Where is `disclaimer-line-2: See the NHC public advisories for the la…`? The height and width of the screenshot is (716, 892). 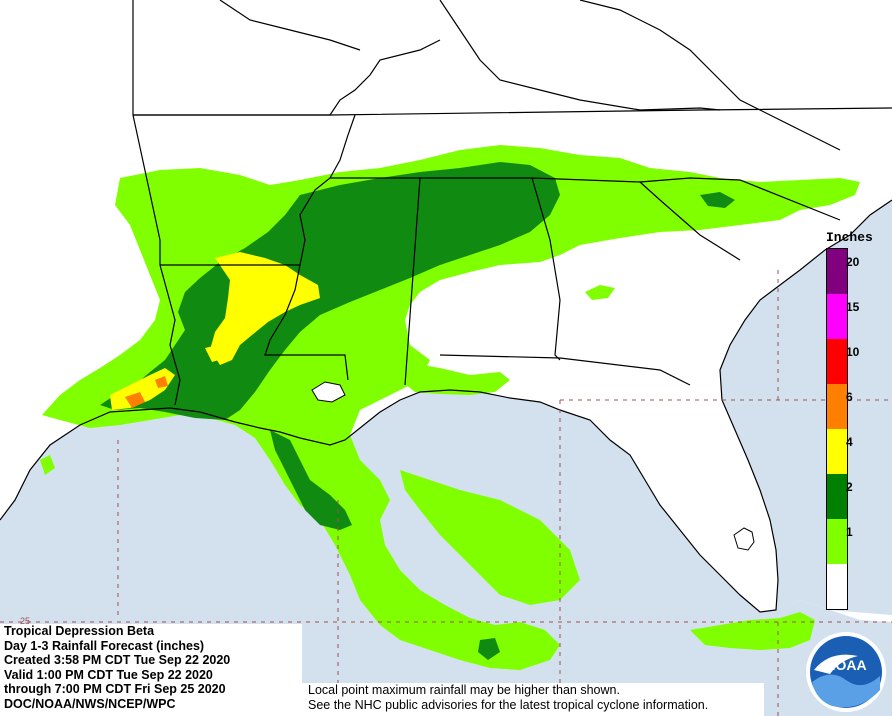
disclaimer-line-2: See the NHC public advisories for the la… is located at coordinates (508, 705).